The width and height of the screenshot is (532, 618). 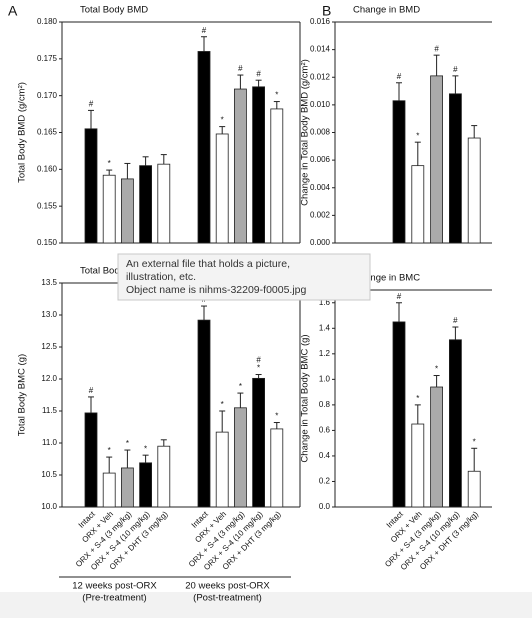 I want to click on y-tick-label: 1.0, so click(x=325, y=378).